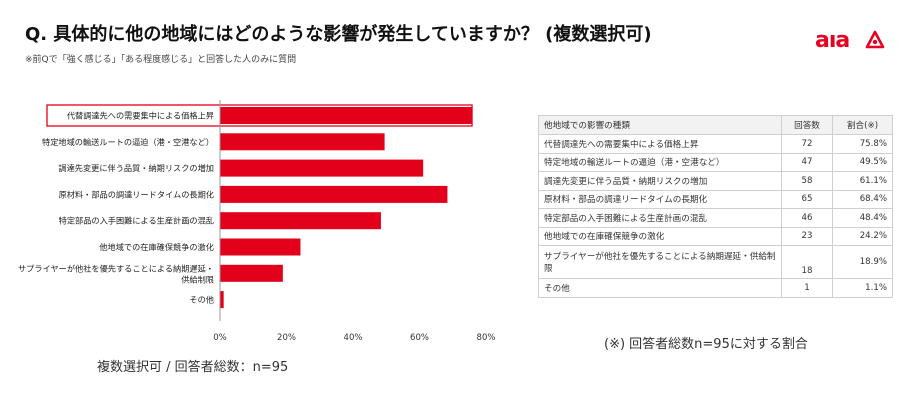  What do you see at coordinates (140, 116) in the screenshot?
I see `category-label: 代替調達先への需要集中による価格上昇` at bounding box center [140, 116].